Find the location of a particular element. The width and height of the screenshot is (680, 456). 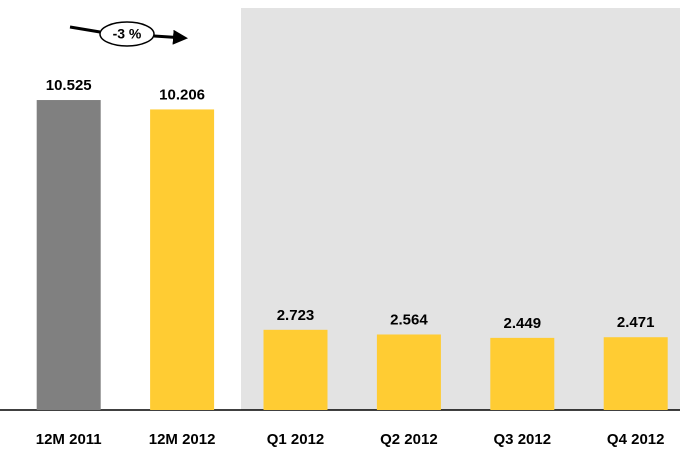

value-label: 10.206 is located at coordinates (182, 94).